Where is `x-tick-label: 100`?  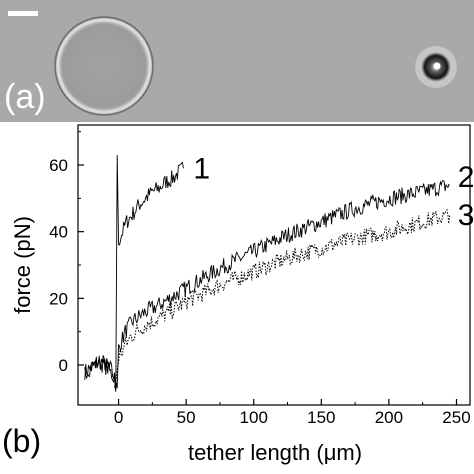 x-tick-label: 100 is located at coordinates (254, 417).